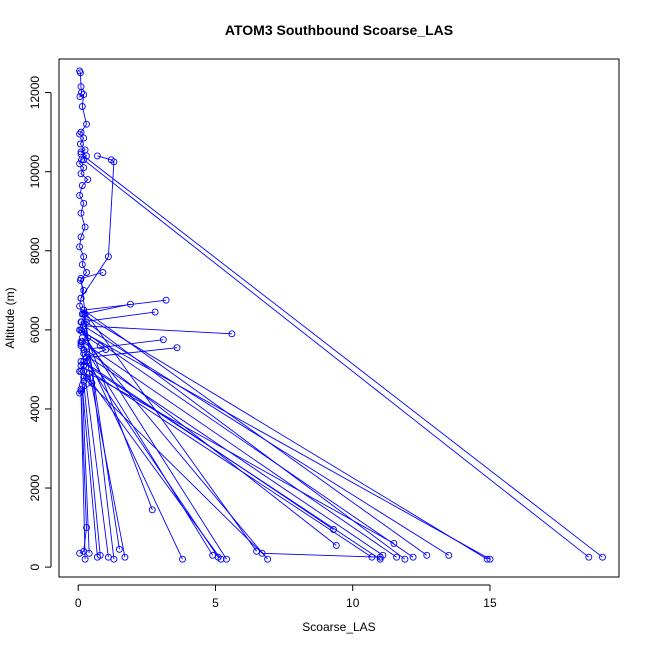 Image resolution: width=650 pixels, height=655 pixels. What do you see at coordinates (35, 93) in the screenshot?
I see `y-tick-label: 12000` at bounding box center [35, 93].